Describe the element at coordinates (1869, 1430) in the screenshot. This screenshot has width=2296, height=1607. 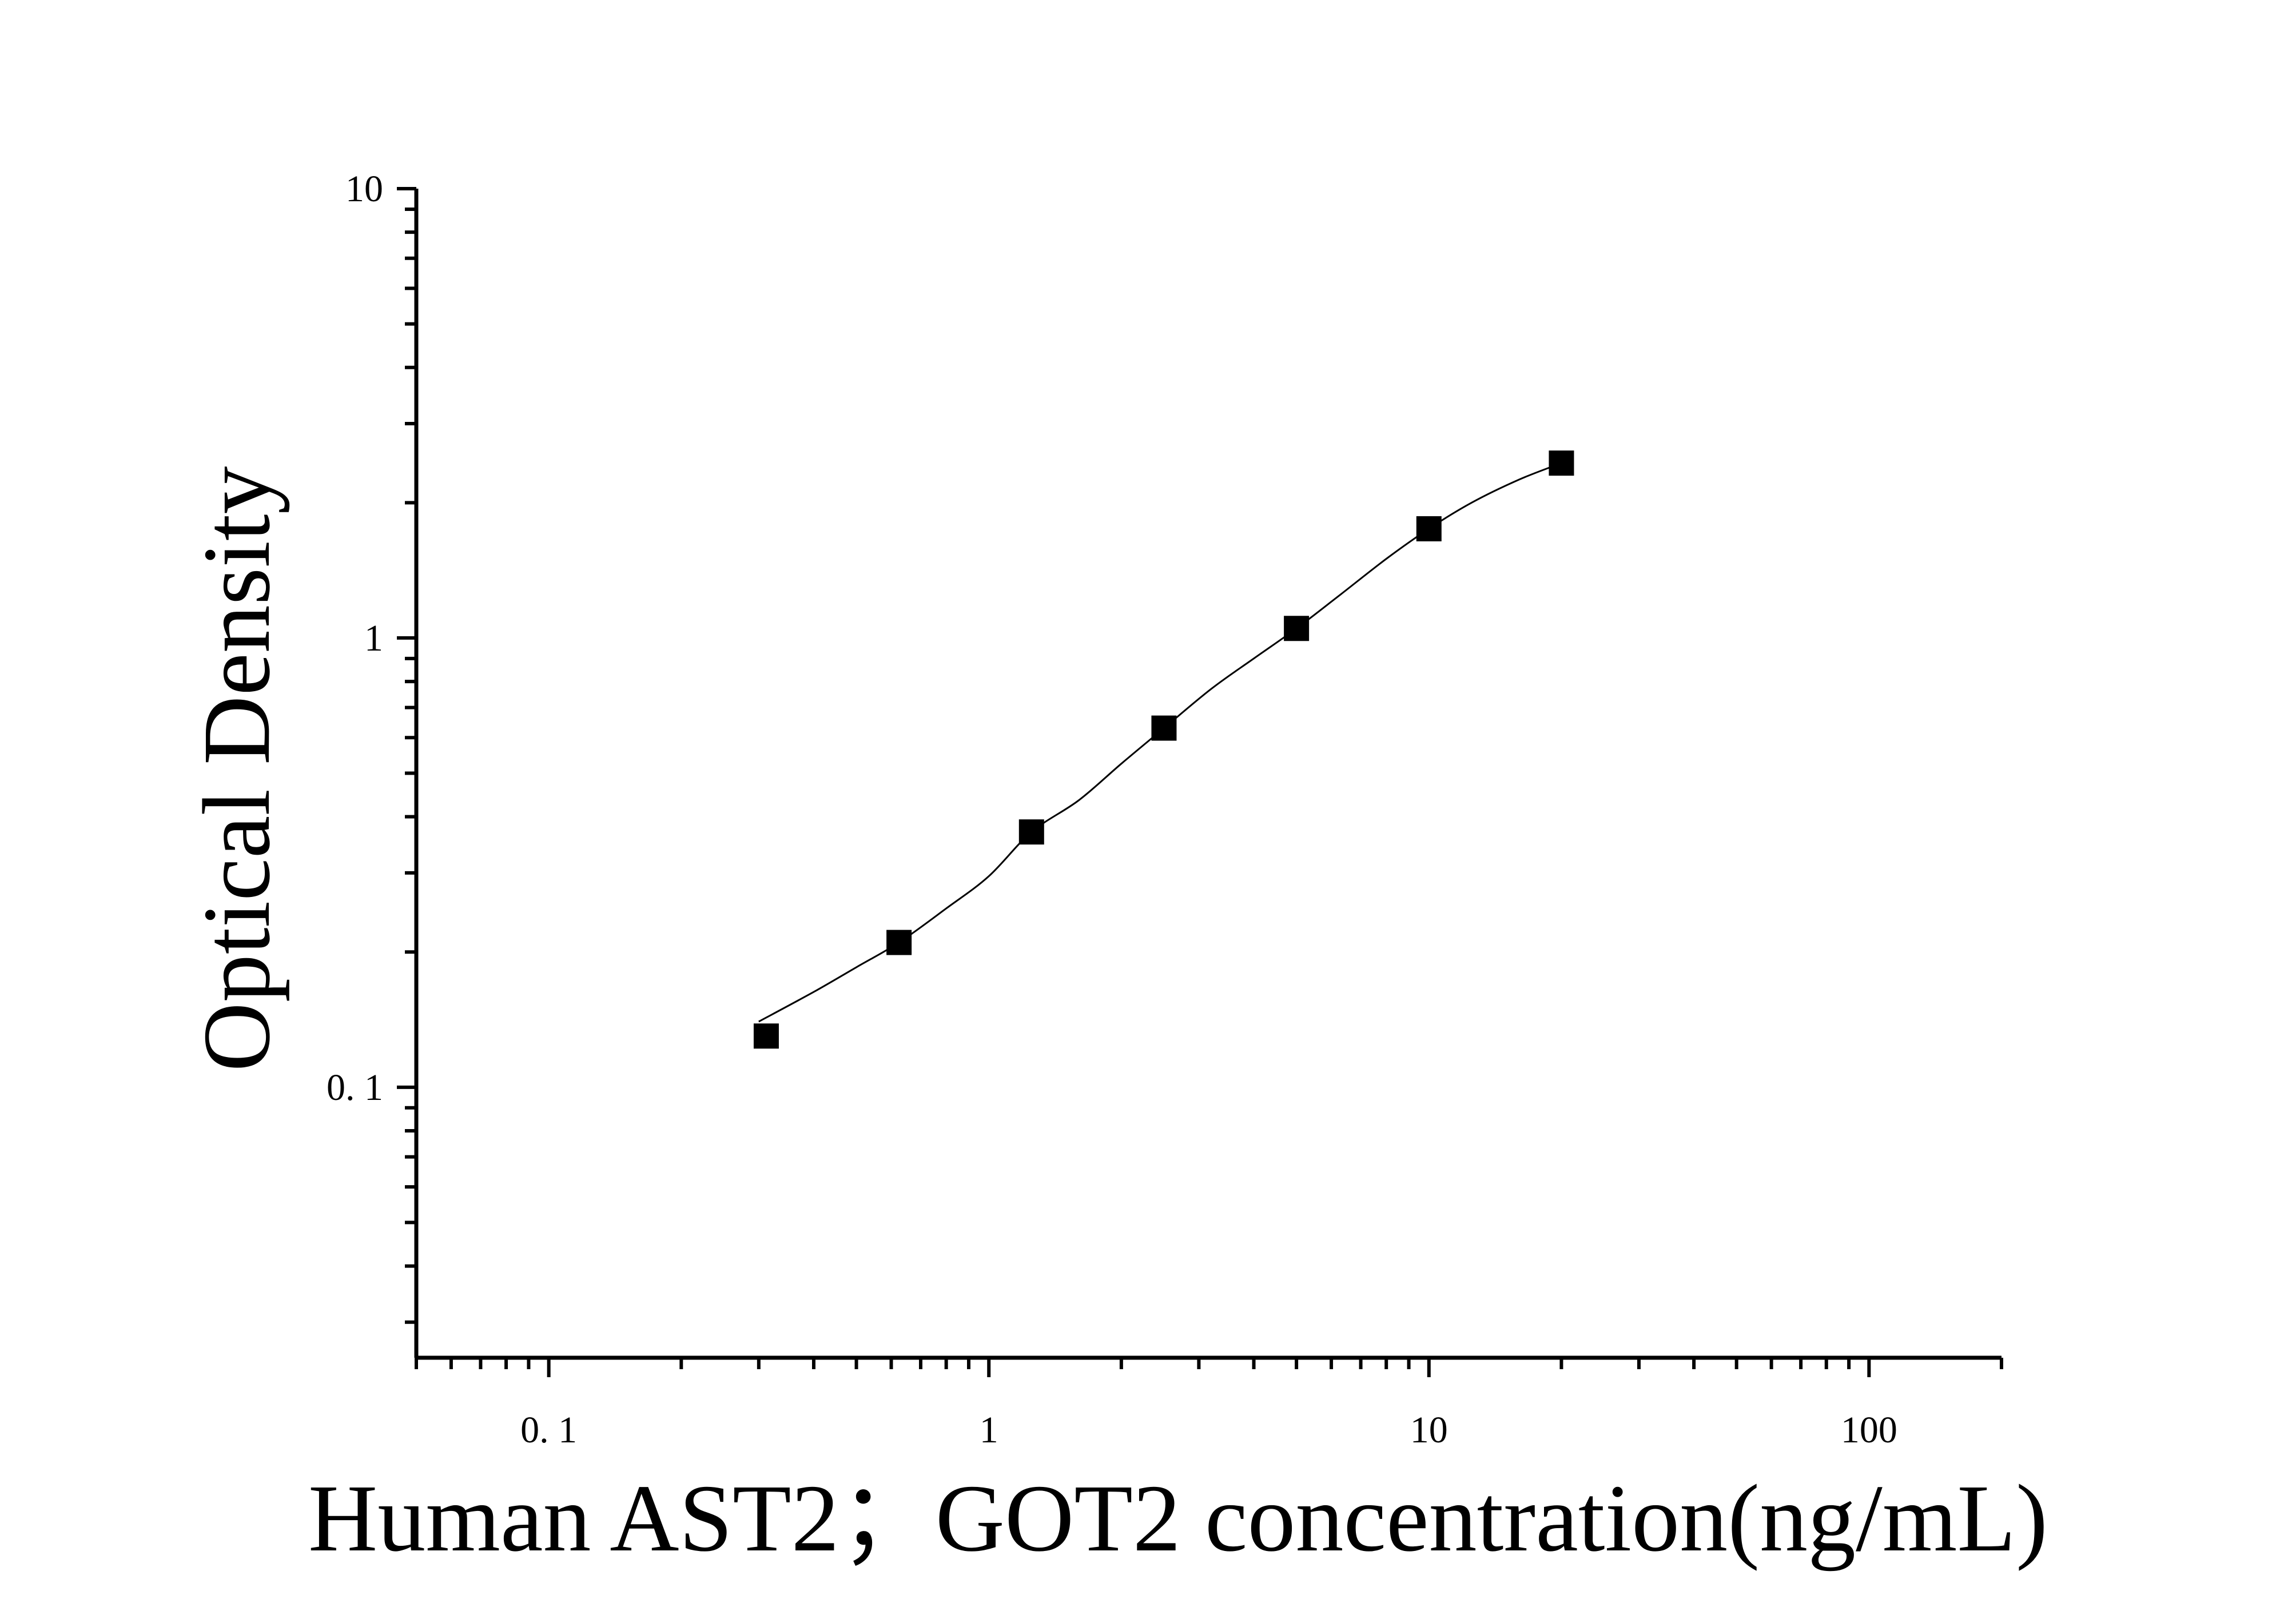
I see `x-tick-label: 100` at that location.